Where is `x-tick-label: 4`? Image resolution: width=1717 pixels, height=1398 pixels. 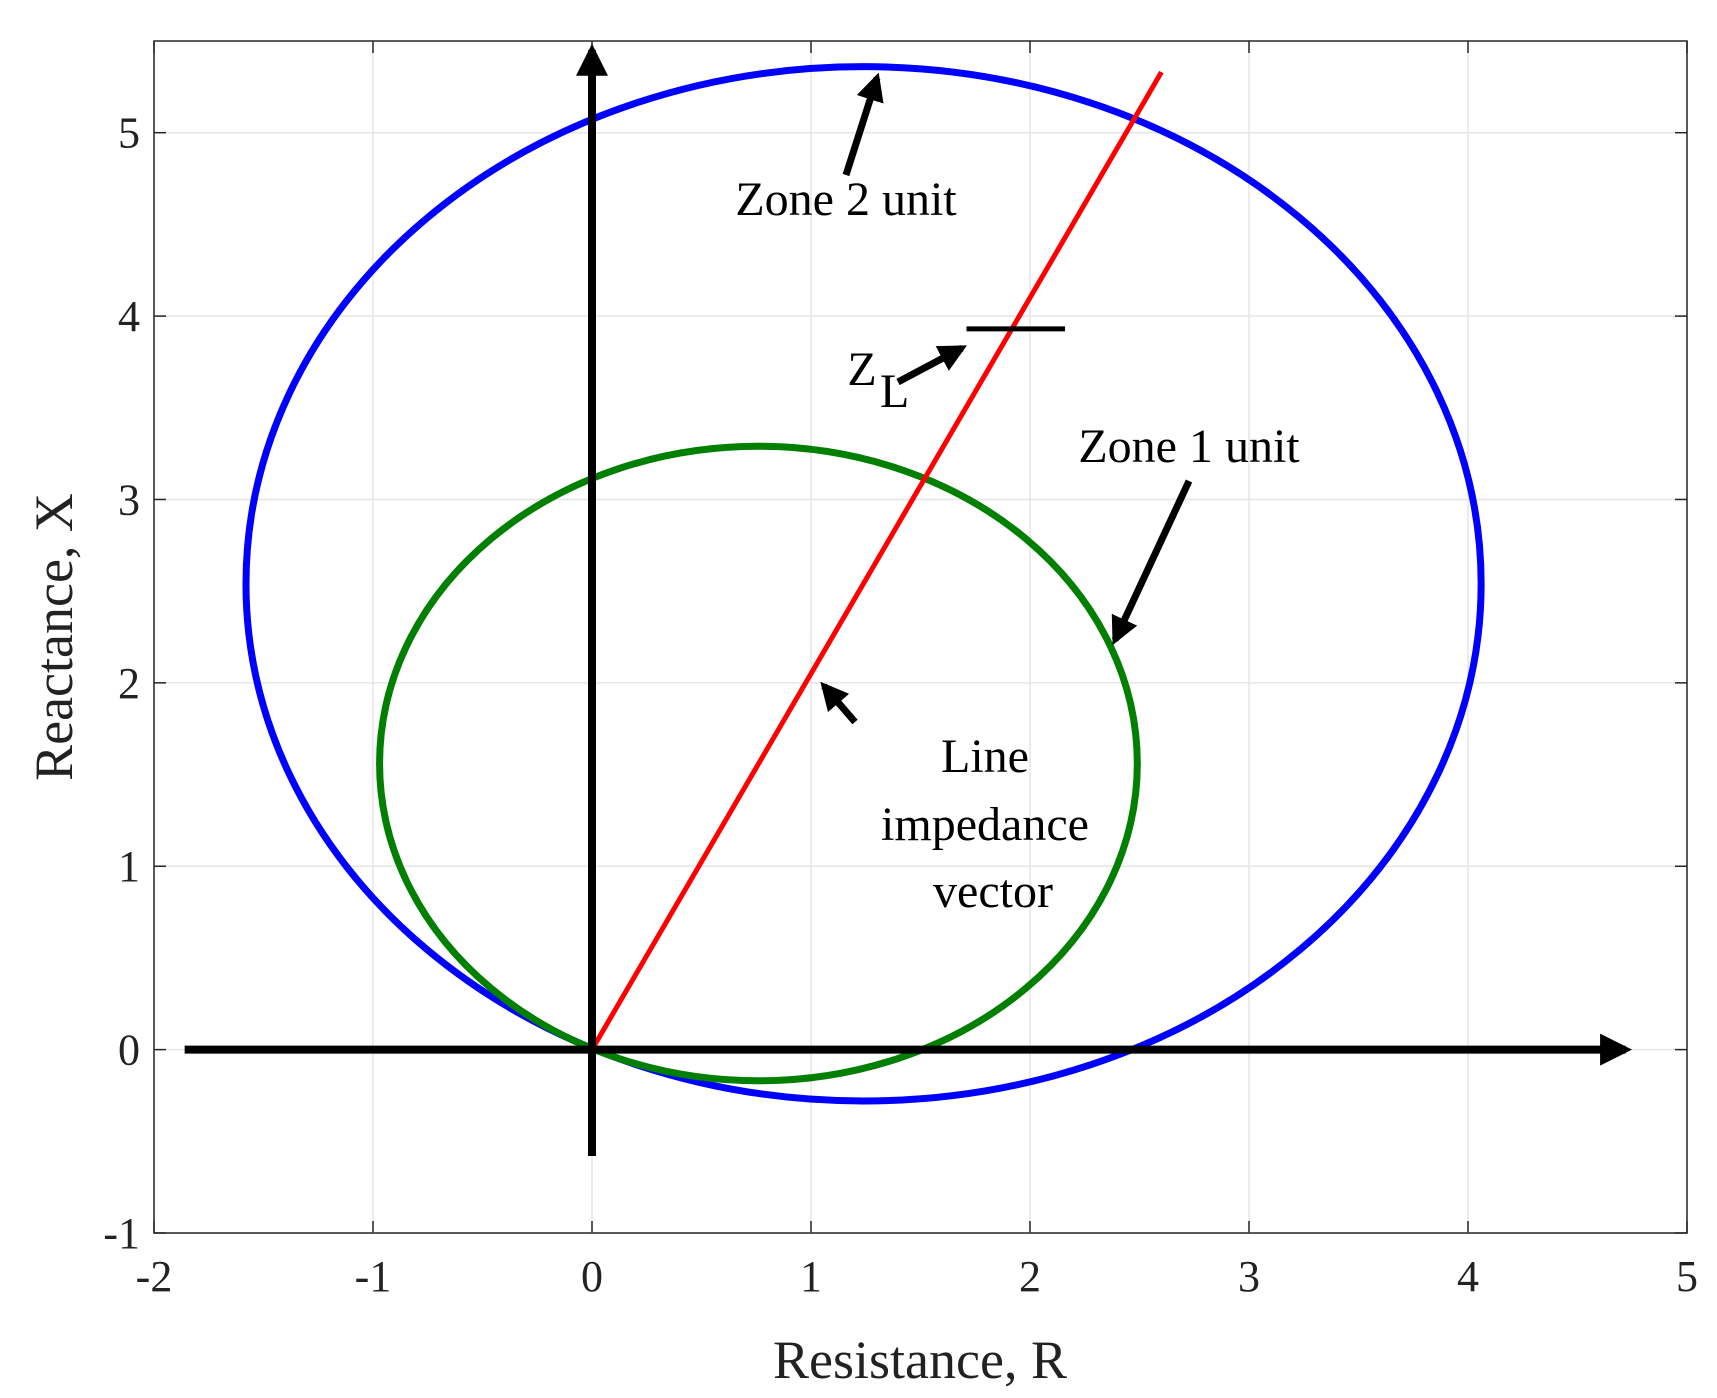
x-tick-label: 4 is located at coordinates (1468, 1276).